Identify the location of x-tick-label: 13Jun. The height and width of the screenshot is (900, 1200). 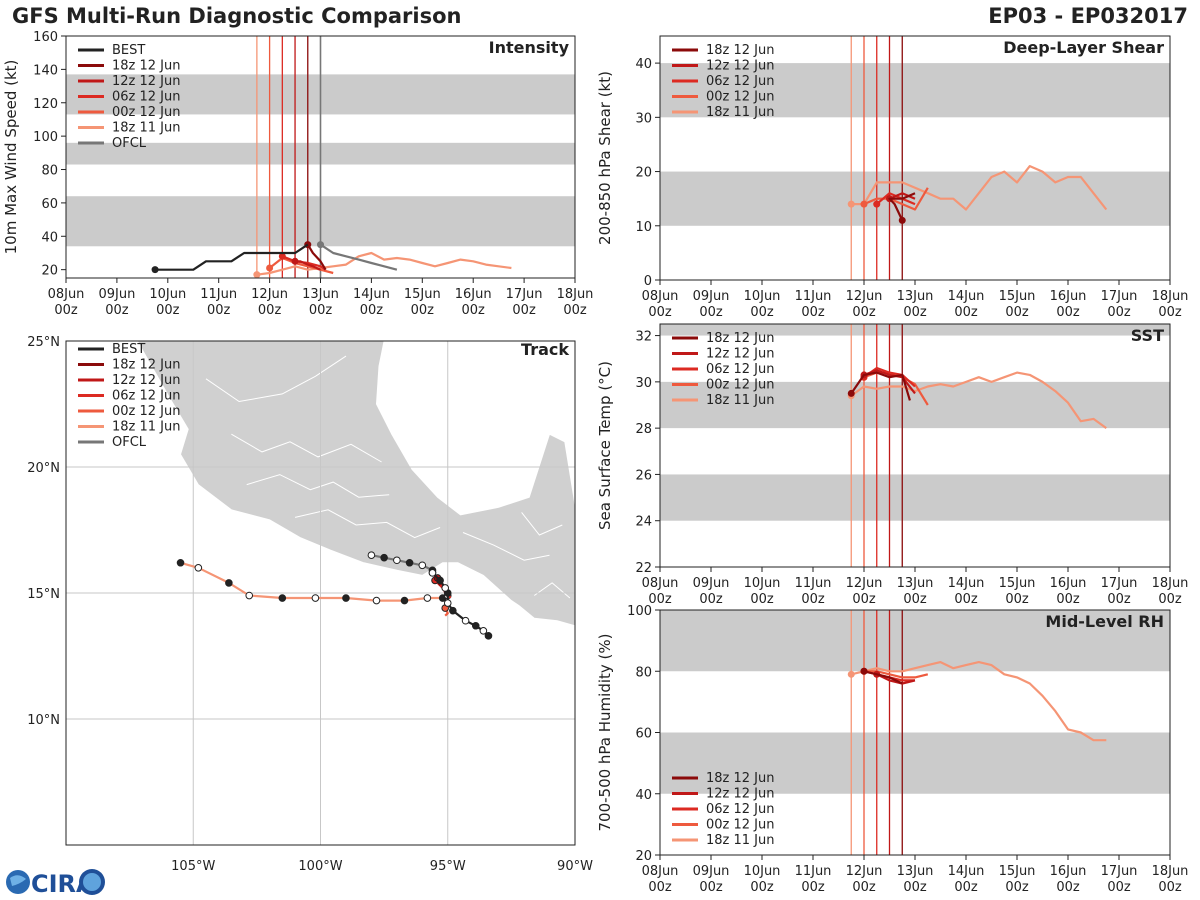
(915, 583).